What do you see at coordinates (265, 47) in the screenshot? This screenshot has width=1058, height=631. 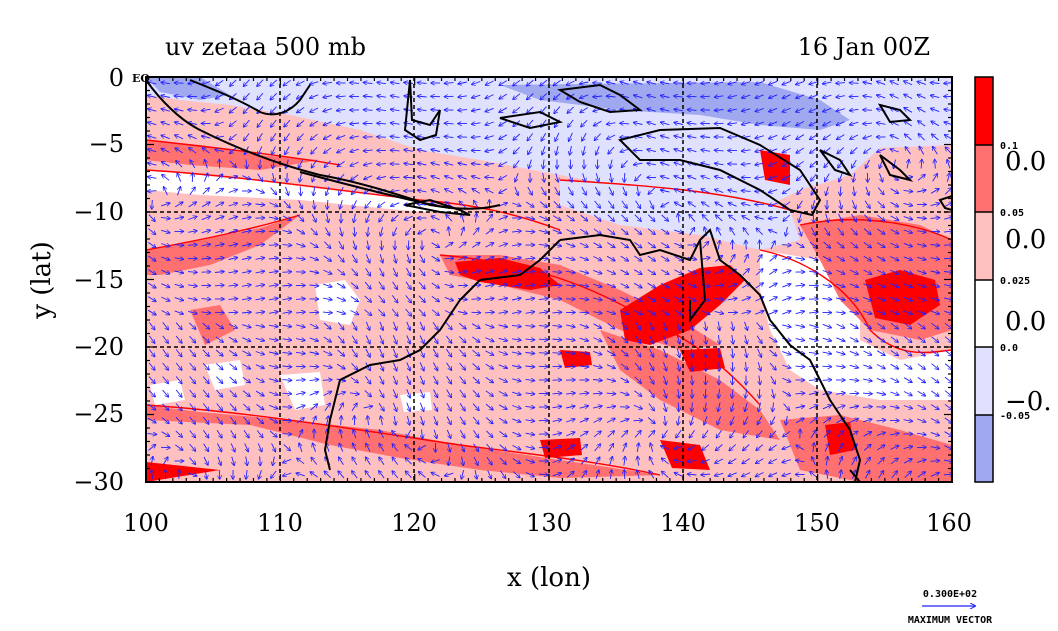 I see `map-title: uv zetaa 500 mb` at bounding box center [265, 47].